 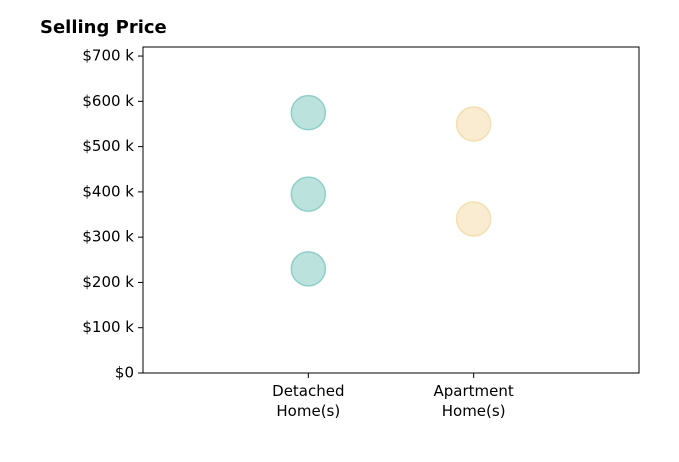 I want to click on y-tick-label: $200 k, so click(x=108, y=282).